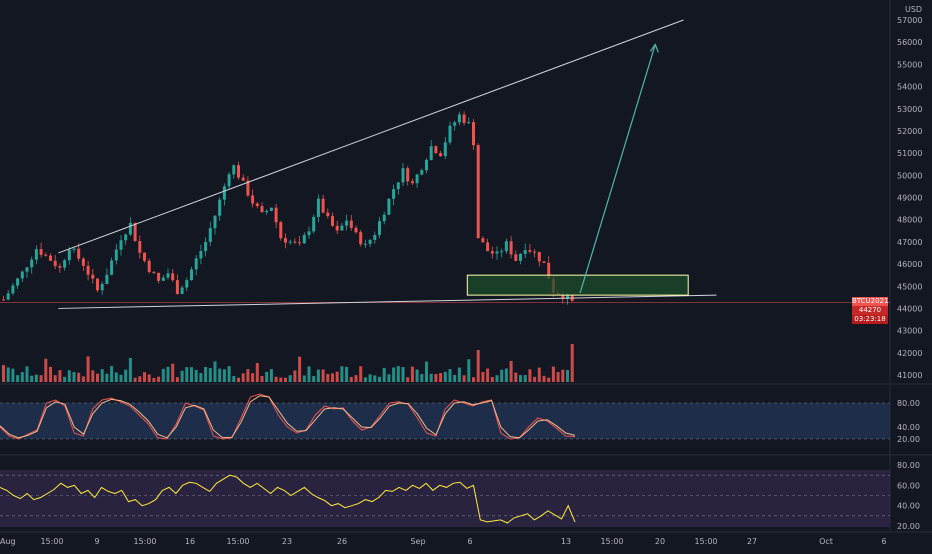 The image size is (932, 554). I want to click on rsi-tick-label: 20.00, so click(908, 526).